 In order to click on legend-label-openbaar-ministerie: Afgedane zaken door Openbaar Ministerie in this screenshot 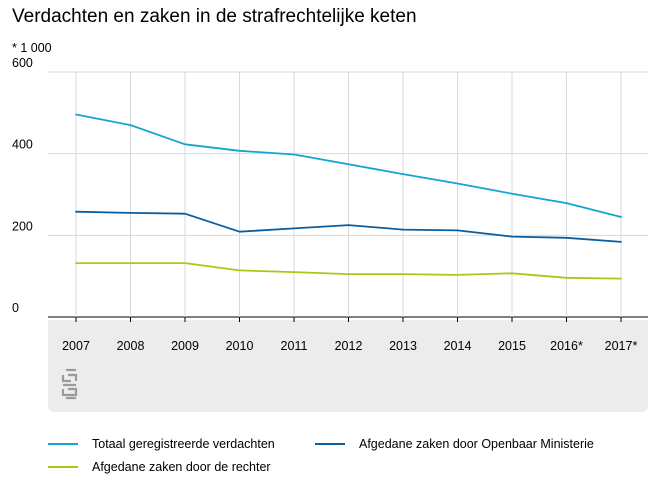, I will do `click(476, 444)`.